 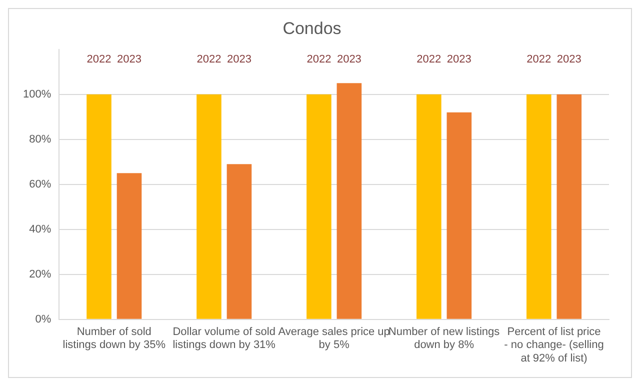 What do you see at coordinates (444, 339) in the screenshot?
I see `x-tick-label: Number of new listings down by 8%` at bounding box center [444, 339].